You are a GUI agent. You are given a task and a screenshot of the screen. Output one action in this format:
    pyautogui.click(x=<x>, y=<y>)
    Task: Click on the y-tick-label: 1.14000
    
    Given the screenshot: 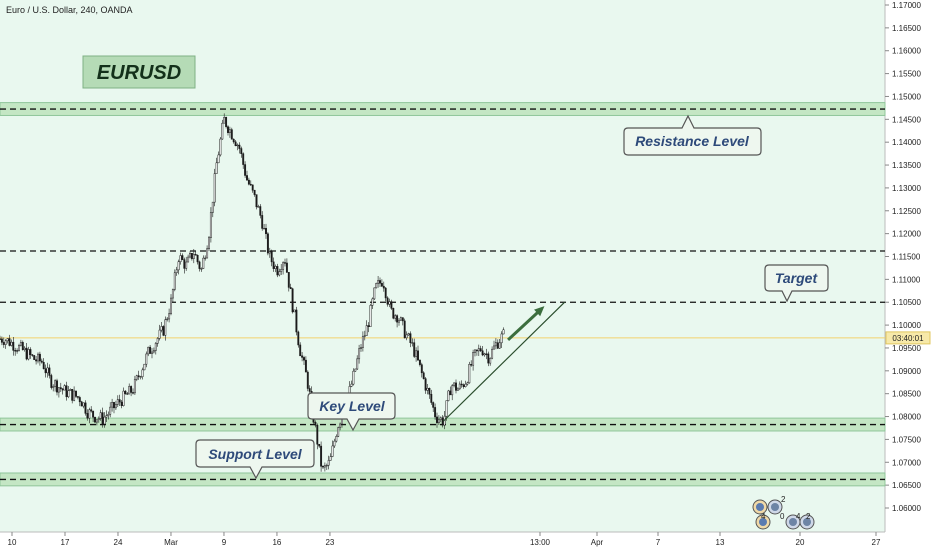 What is the action you would take?
    pyautogui.click(x=906, y=142)
    